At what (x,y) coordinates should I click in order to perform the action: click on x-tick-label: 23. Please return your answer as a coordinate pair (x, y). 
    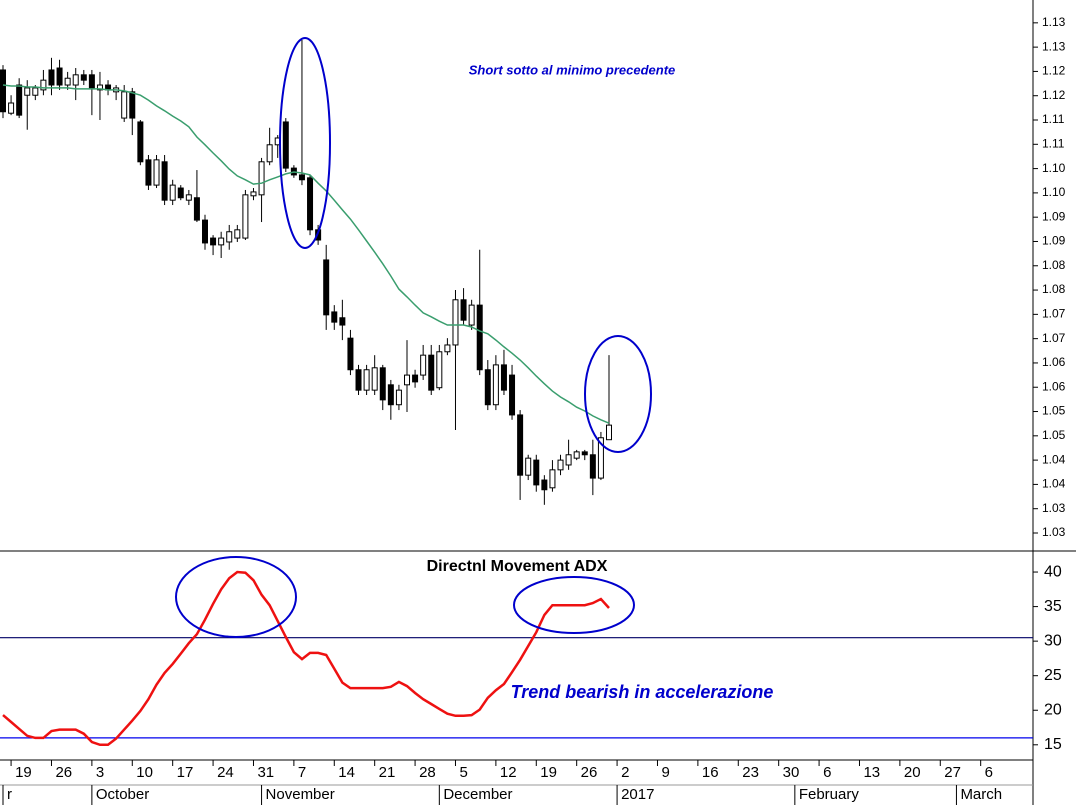
    Looking at the image, I should click on (750, 772).